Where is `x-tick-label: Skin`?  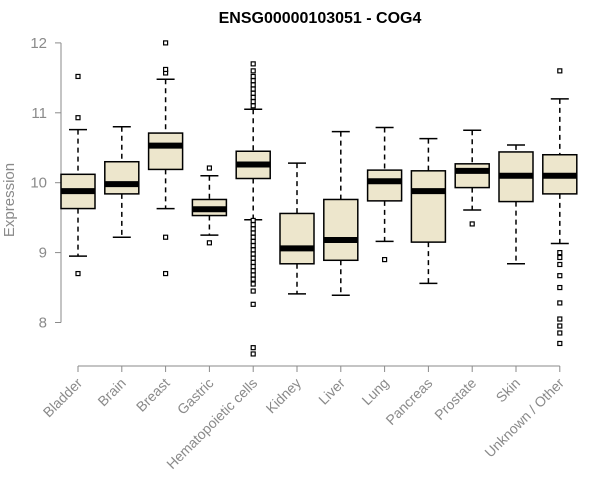
x-tick-label: Skin is located at coordinates (508, 390).